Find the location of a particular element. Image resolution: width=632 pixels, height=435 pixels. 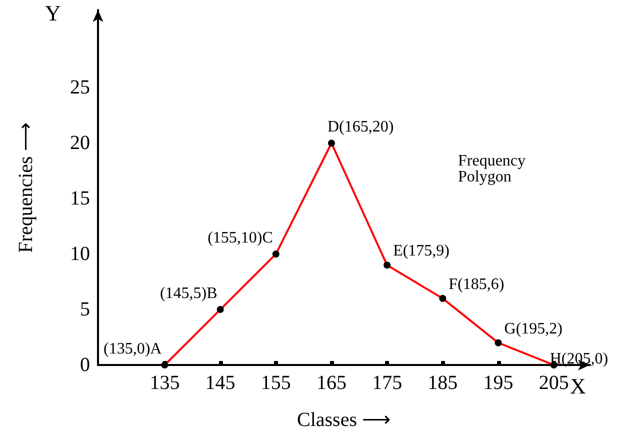

annotation: D(165,20) is located at coordinates (360, 127).